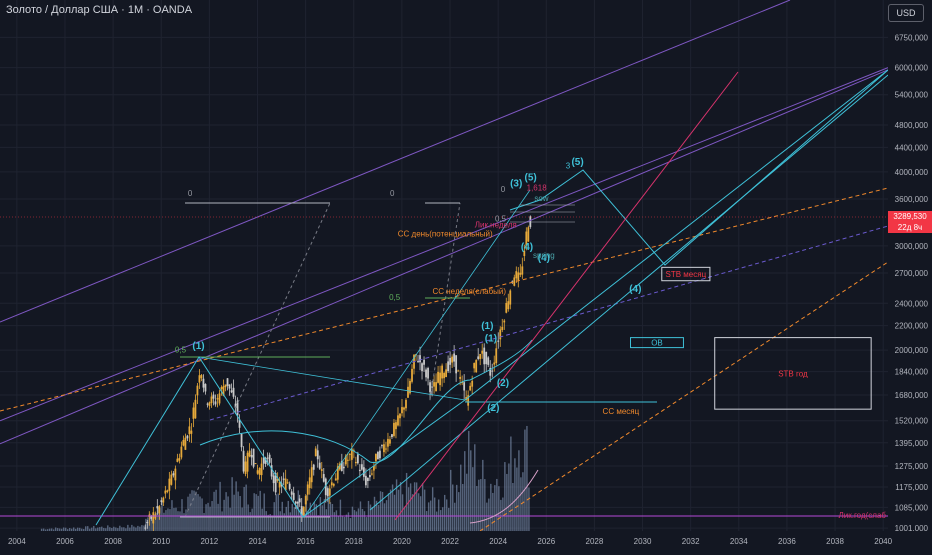 The width and height of the screenshot is (932, 555). Describe the element at coordinates (306, 541) in the screenshot. I see `time-axis-tick: 2016` at that location.